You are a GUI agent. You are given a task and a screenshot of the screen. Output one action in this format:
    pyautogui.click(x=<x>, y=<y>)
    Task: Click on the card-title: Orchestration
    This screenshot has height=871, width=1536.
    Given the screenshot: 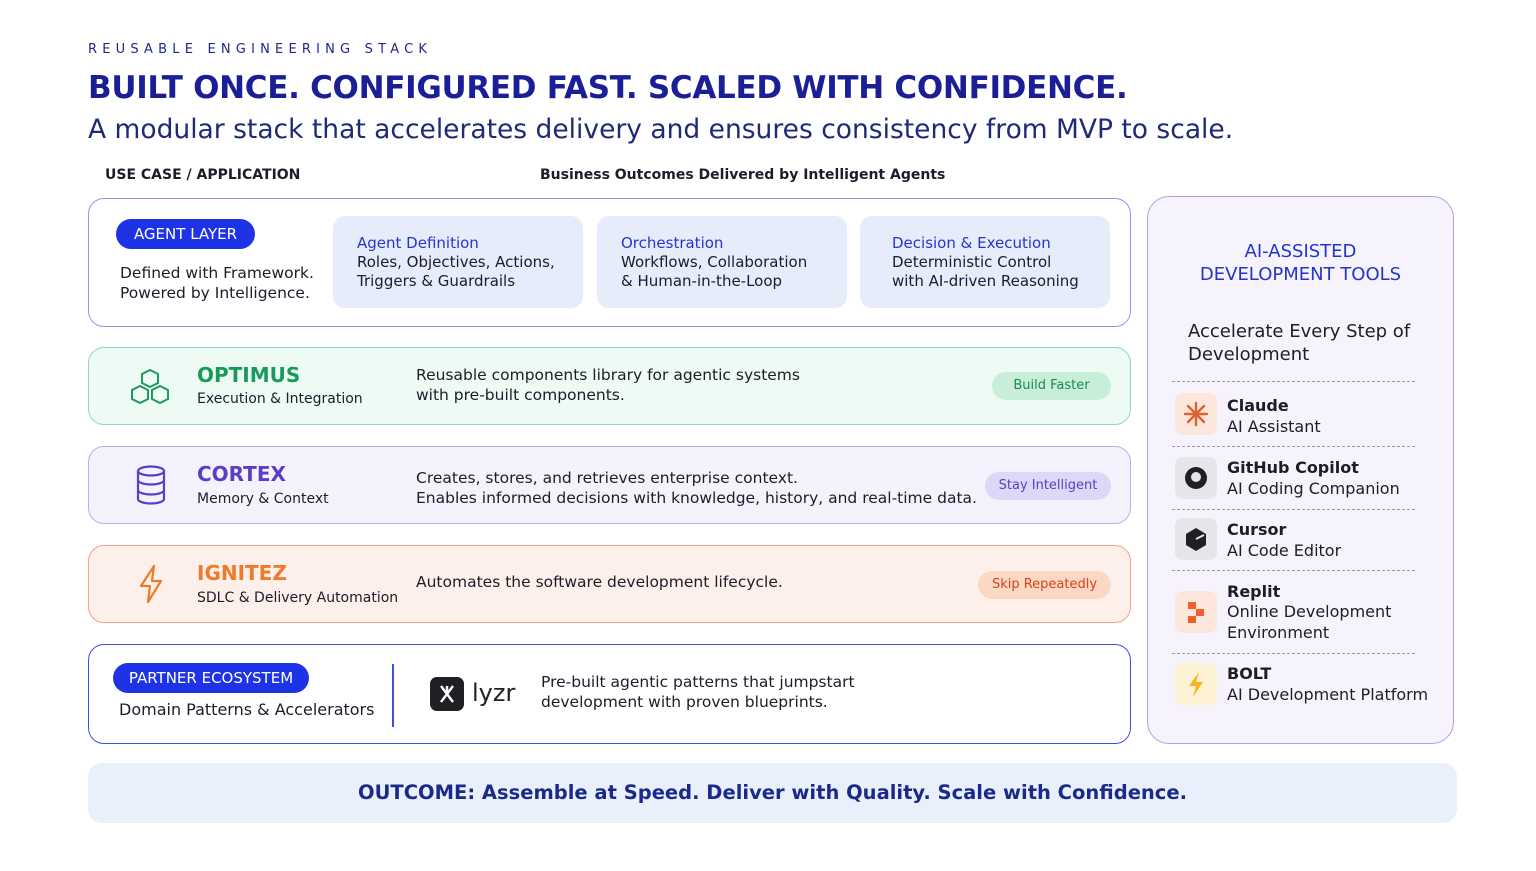 What is the action you would take?
    pyautogui.click(x=672, y=243)
    